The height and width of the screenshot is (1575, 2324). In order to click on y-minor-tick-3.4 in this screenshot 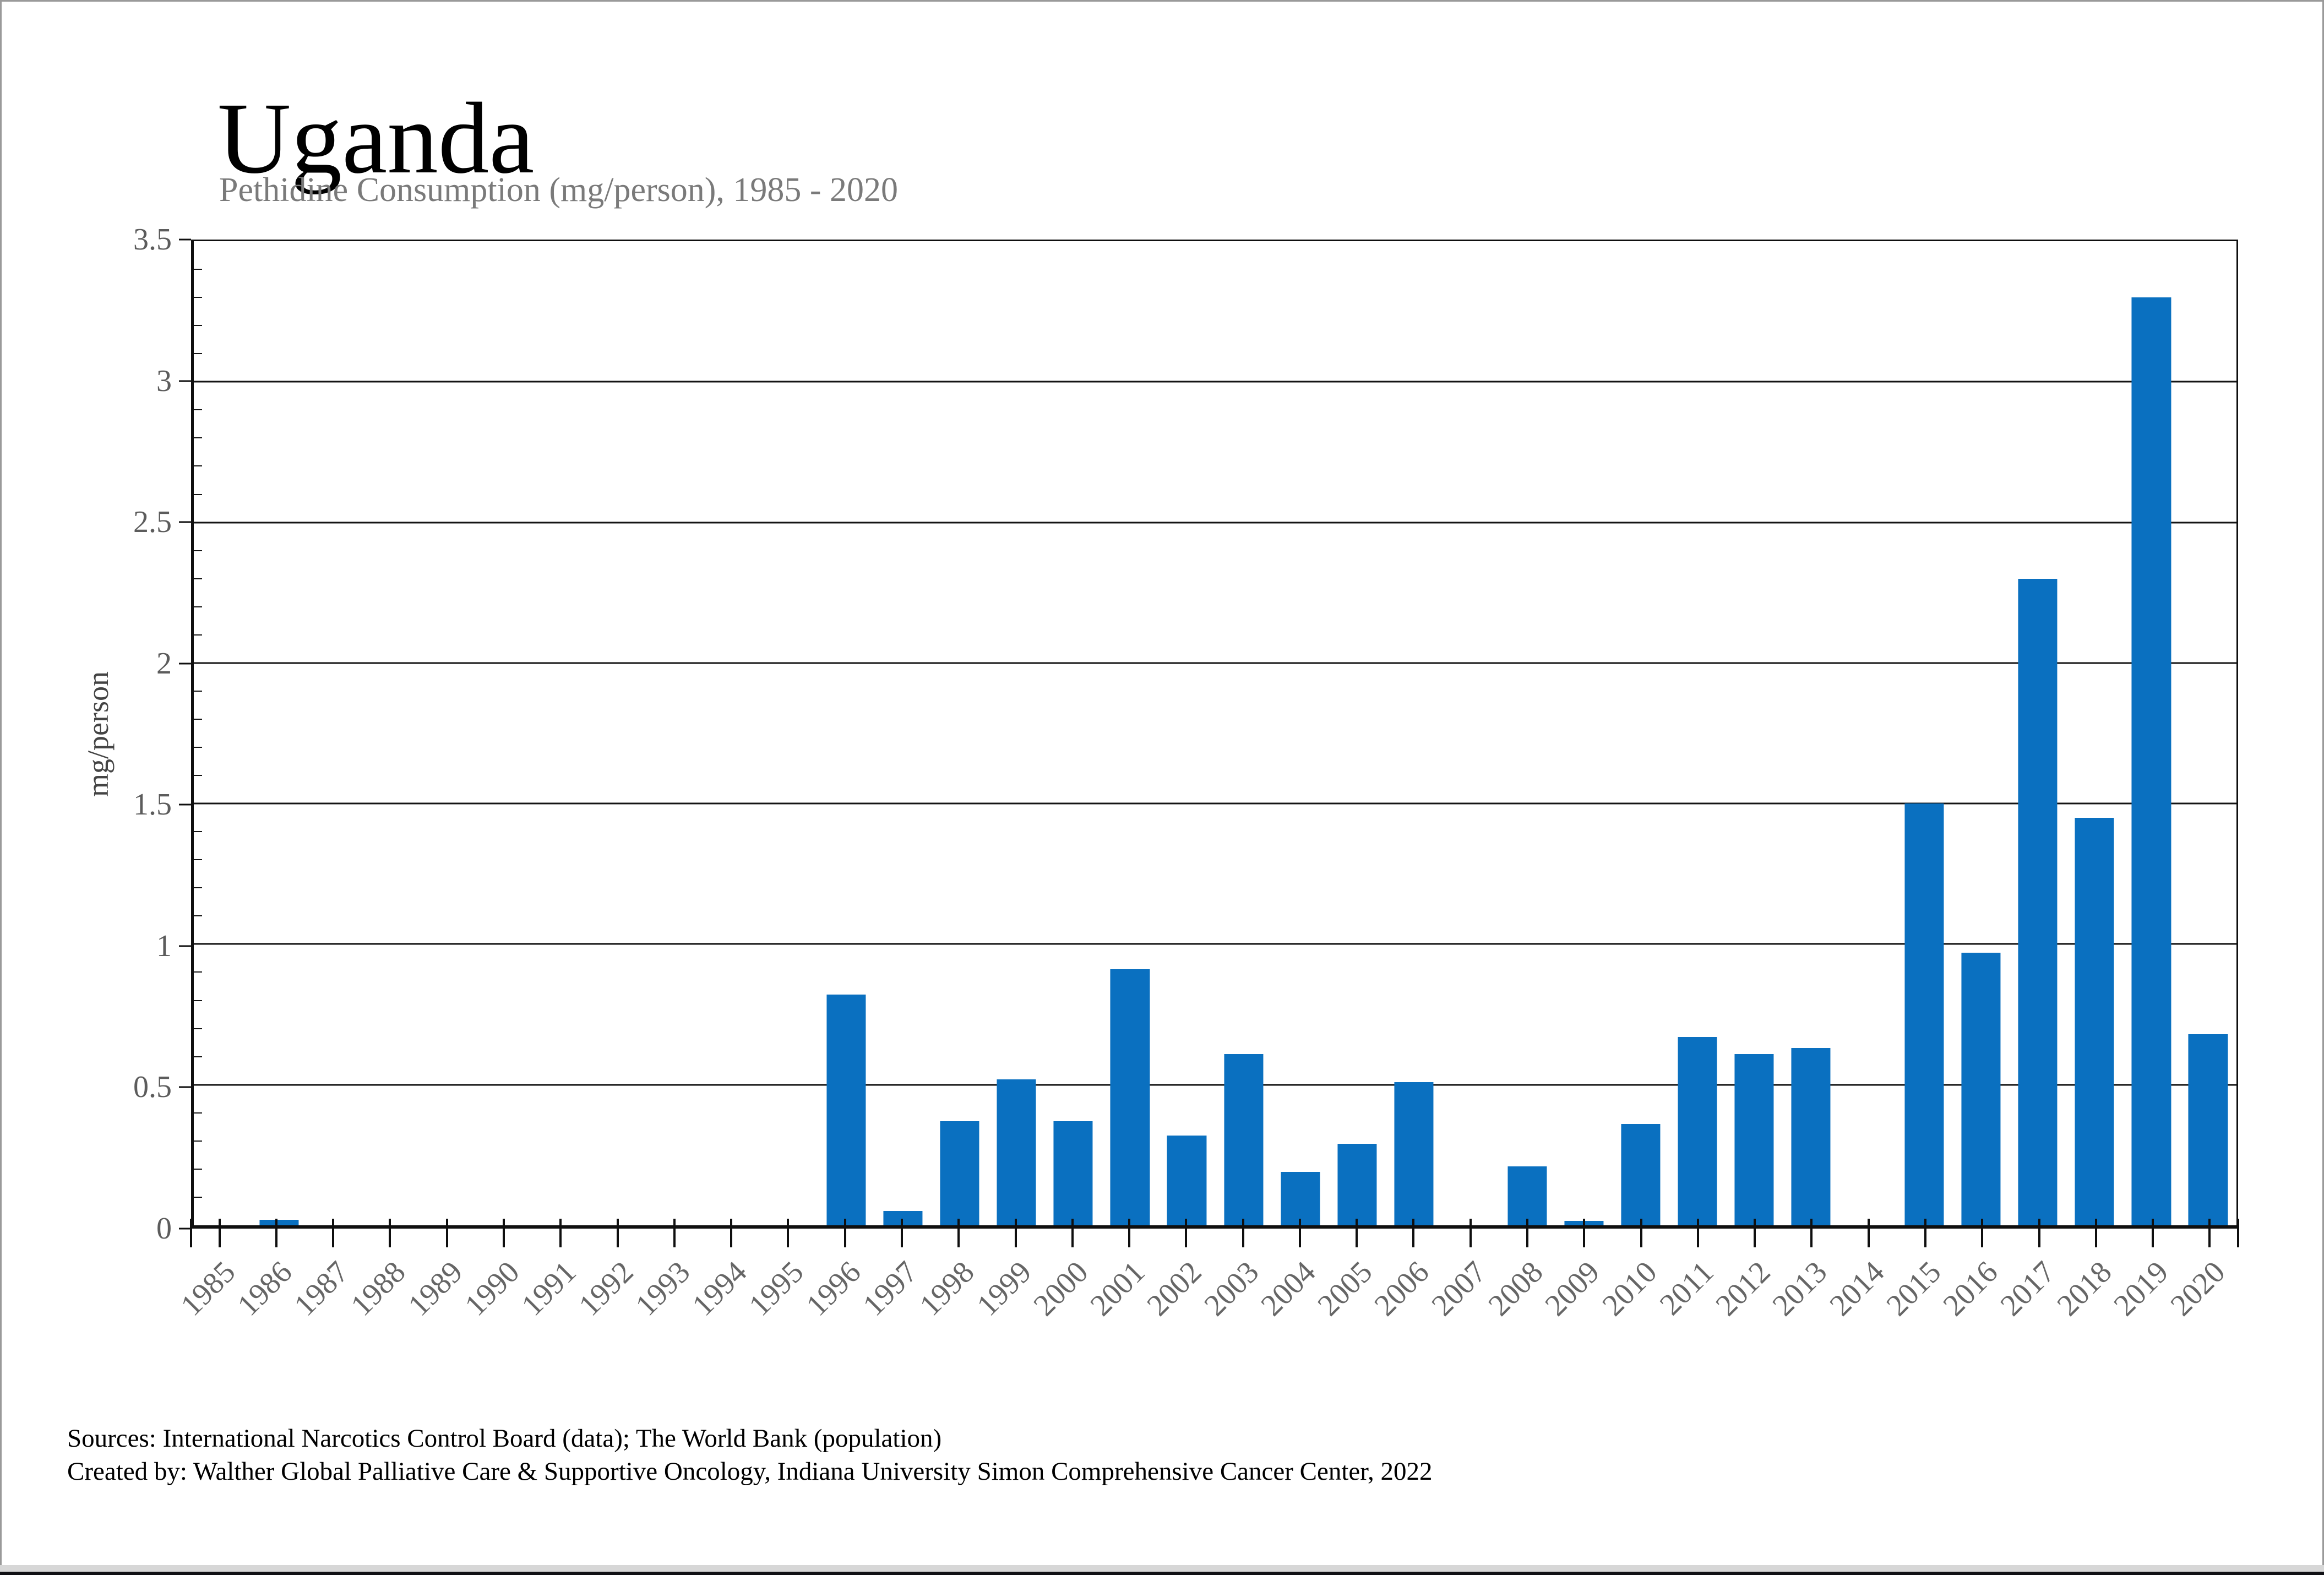, I will do `click(198, 269)`.